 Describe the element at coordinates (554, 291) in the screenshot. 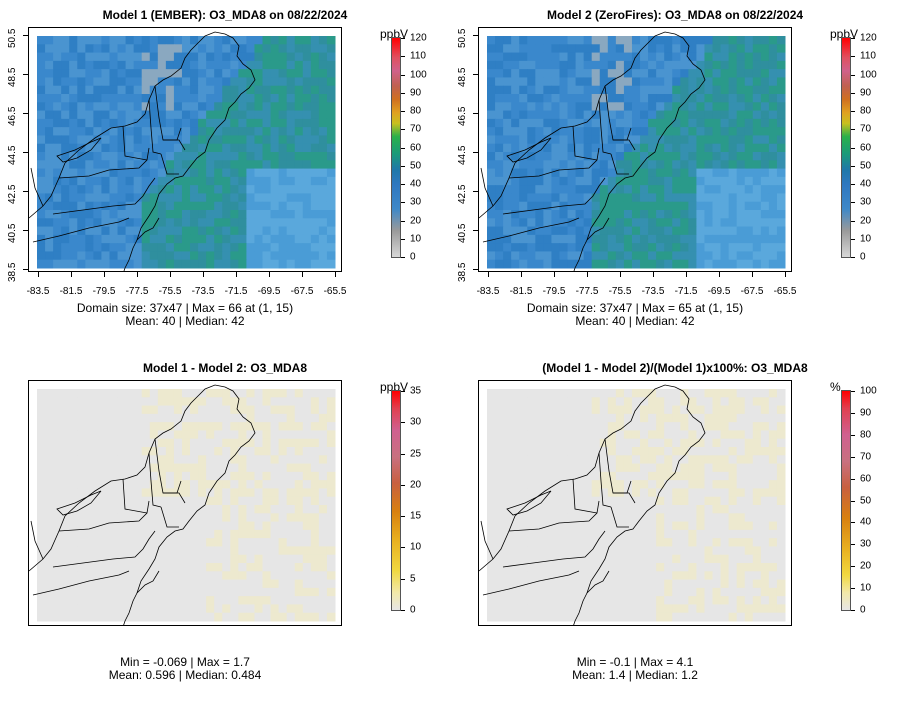

I see `x-tick-label: -79.5` at that location.